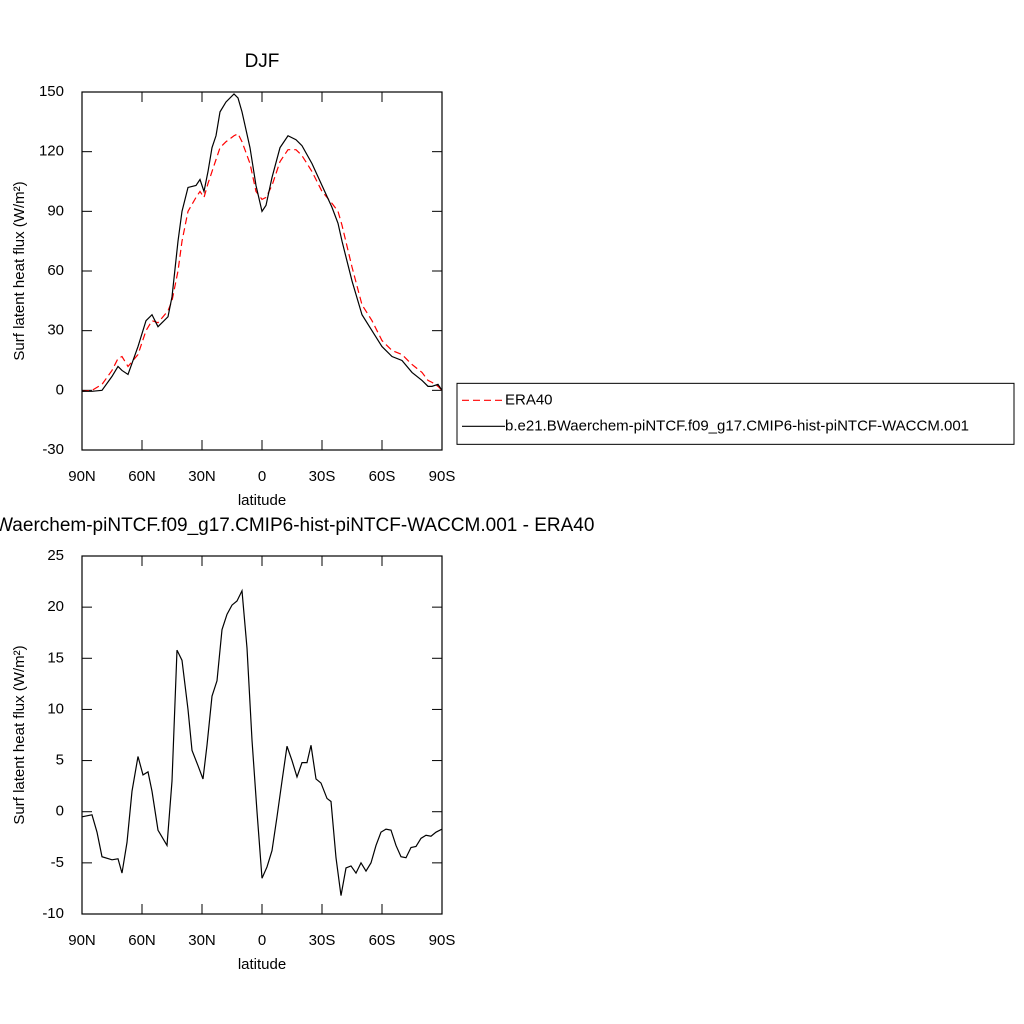 This screenshot has width=1024, height=1024. Describe the element at coordinates (51, 151) in the screenshot. I see `y-tick-label: 120` at that location.